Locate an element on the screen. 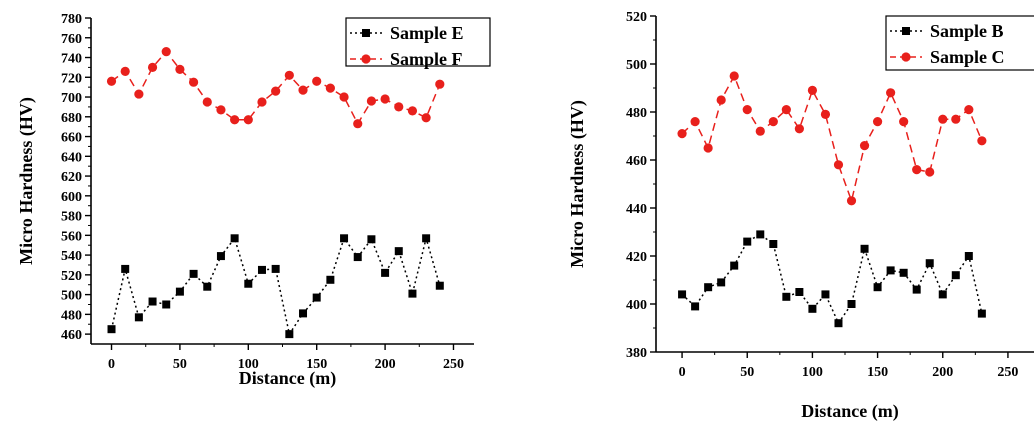  legend-box is located at coordinates (418, 42).